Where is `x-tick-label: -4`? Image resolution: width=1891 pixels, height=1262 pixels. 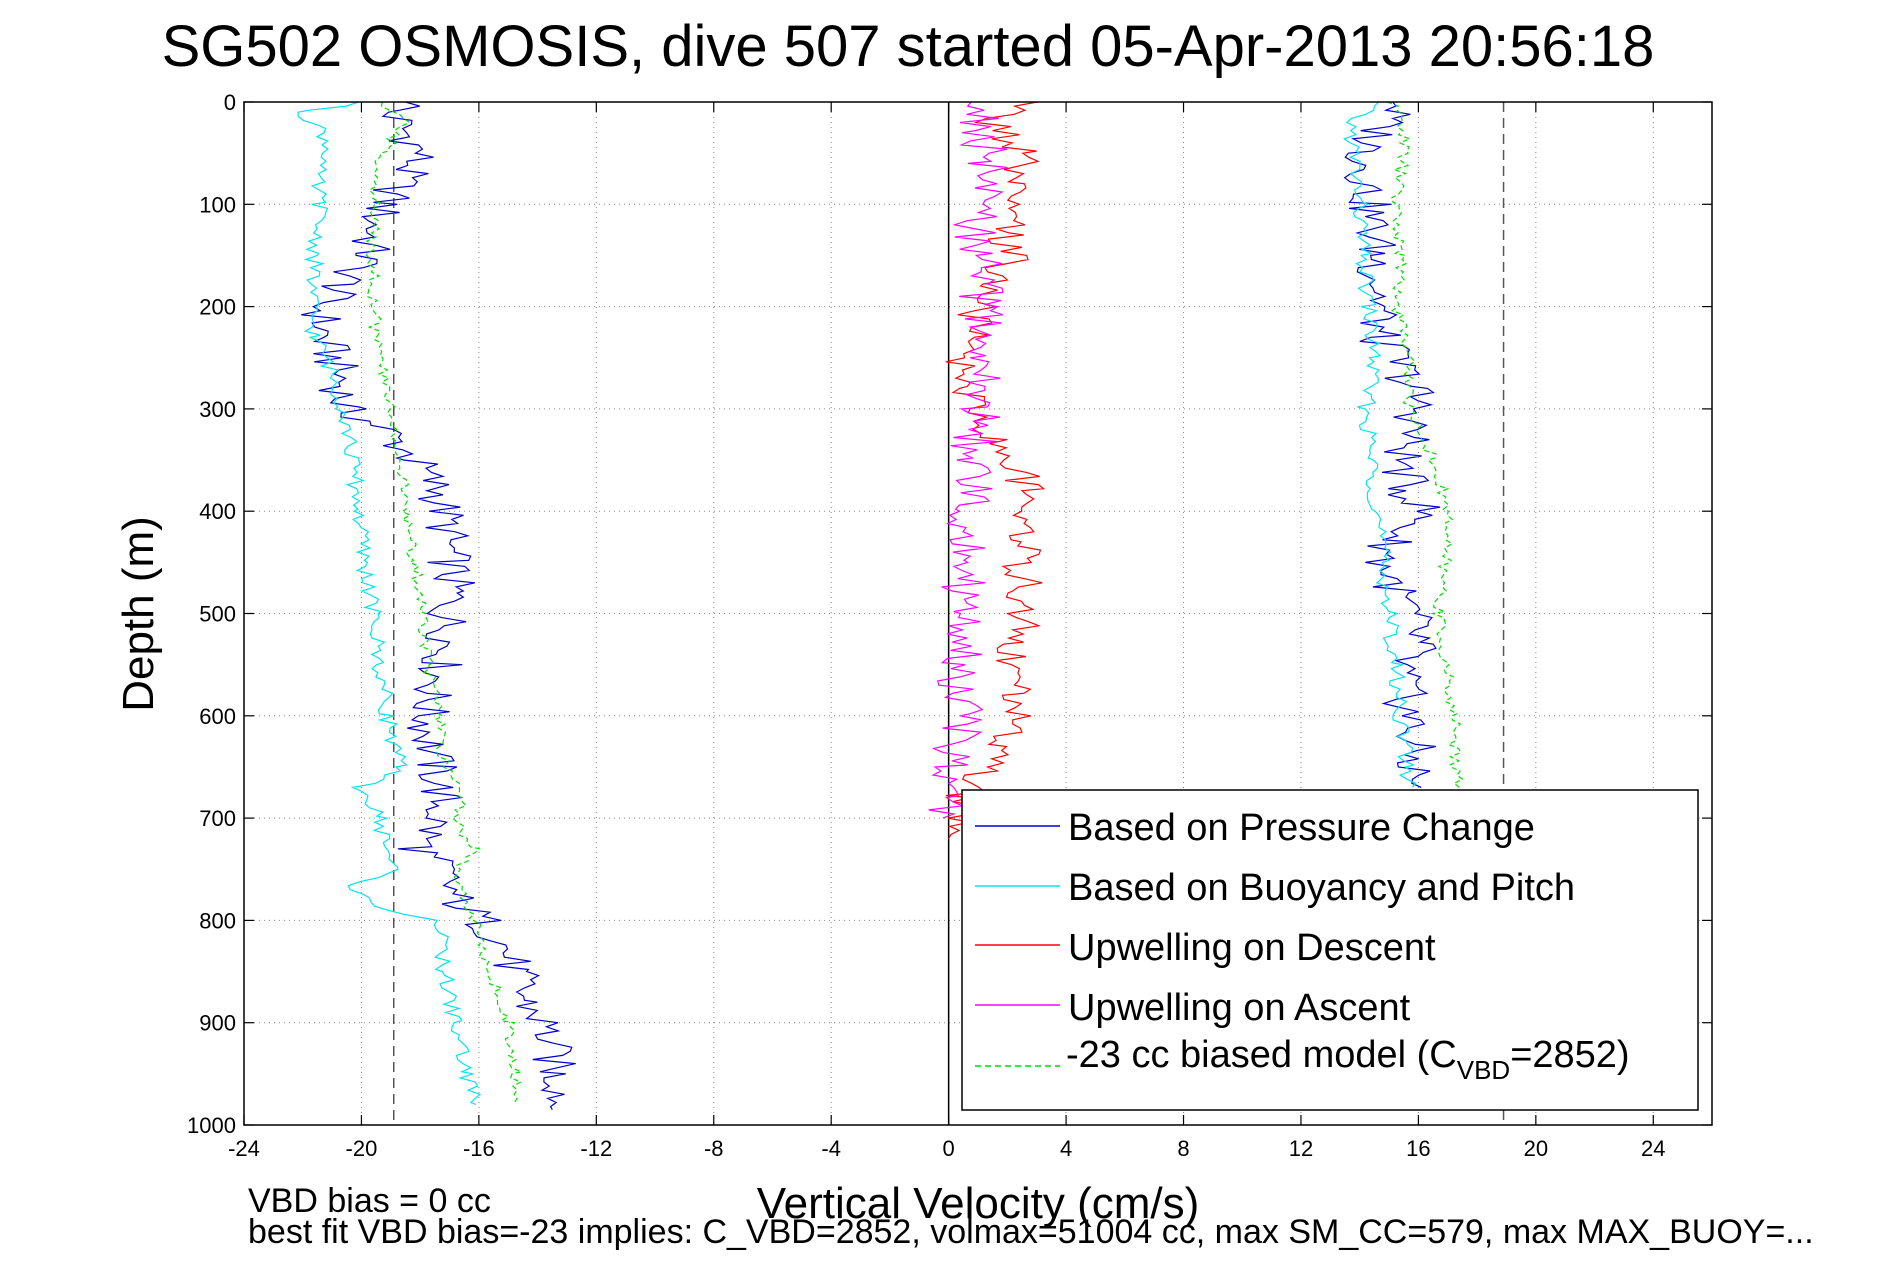
x-tick-label: -4 is located at coordinates (831, 1148).